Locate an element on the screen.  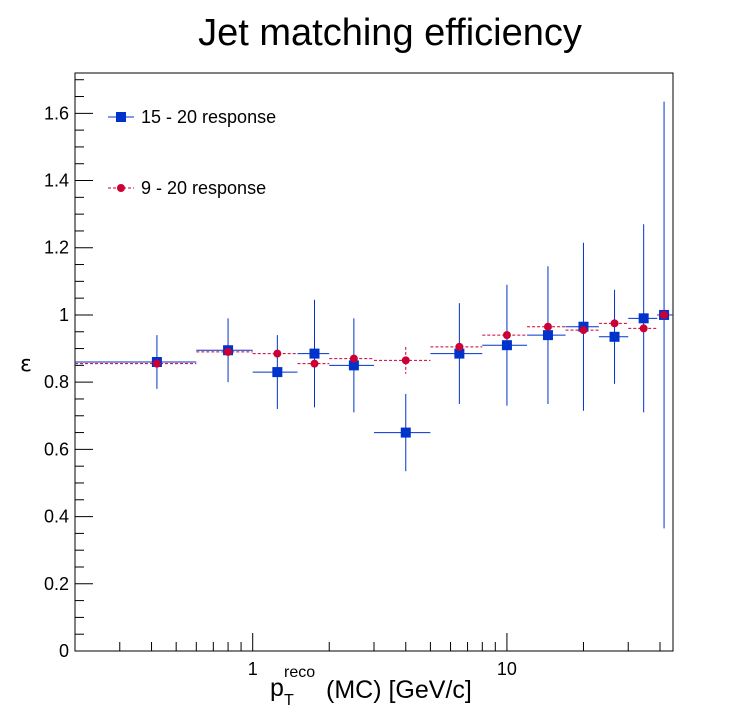
y-axis-label: ε is located at coordinates (26, 364).